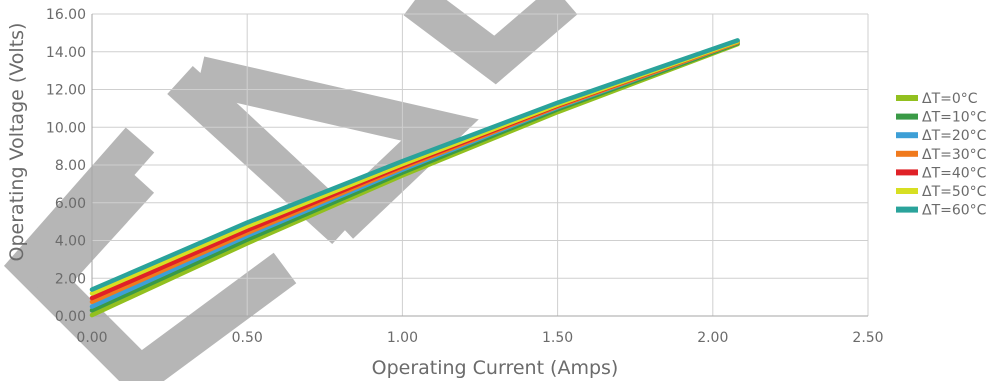 This screenshot has width=995, height=385. Describe the element at coordinates (66, 91) in the screenshot. I see `y-tick-label: 12.00` at that location.